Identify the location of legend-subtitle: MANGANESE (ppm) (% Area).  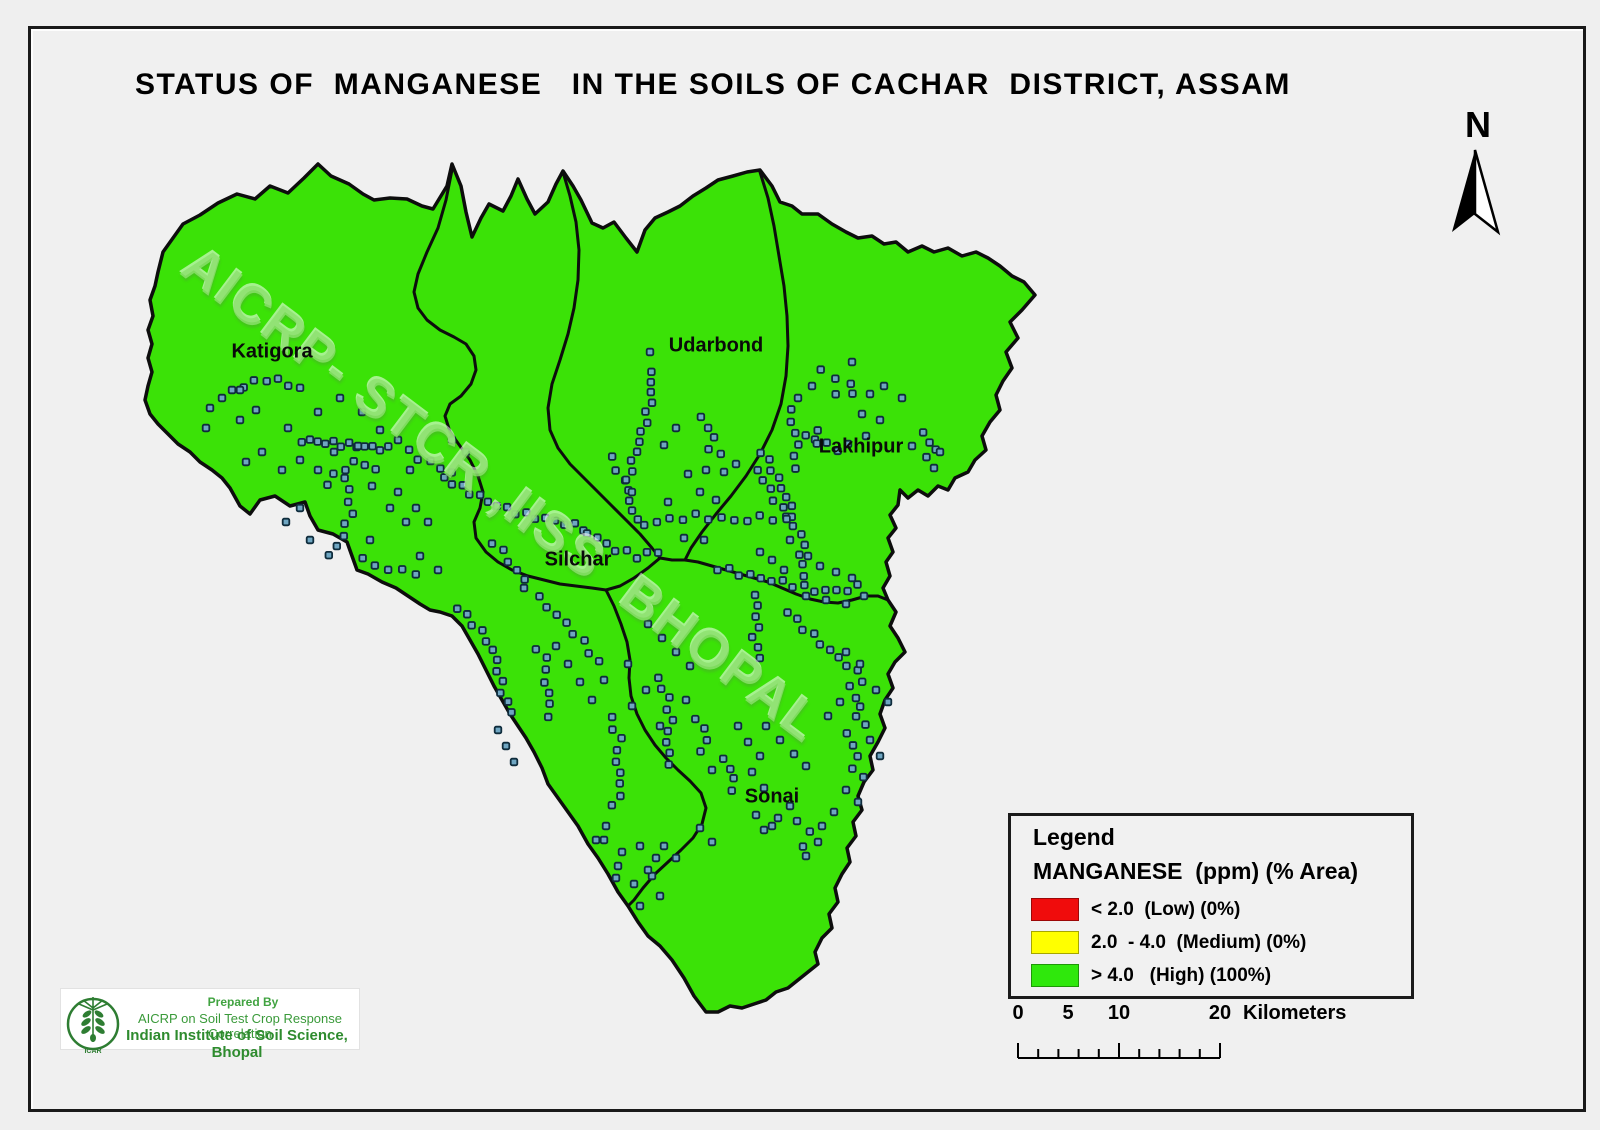
(1195, 871).